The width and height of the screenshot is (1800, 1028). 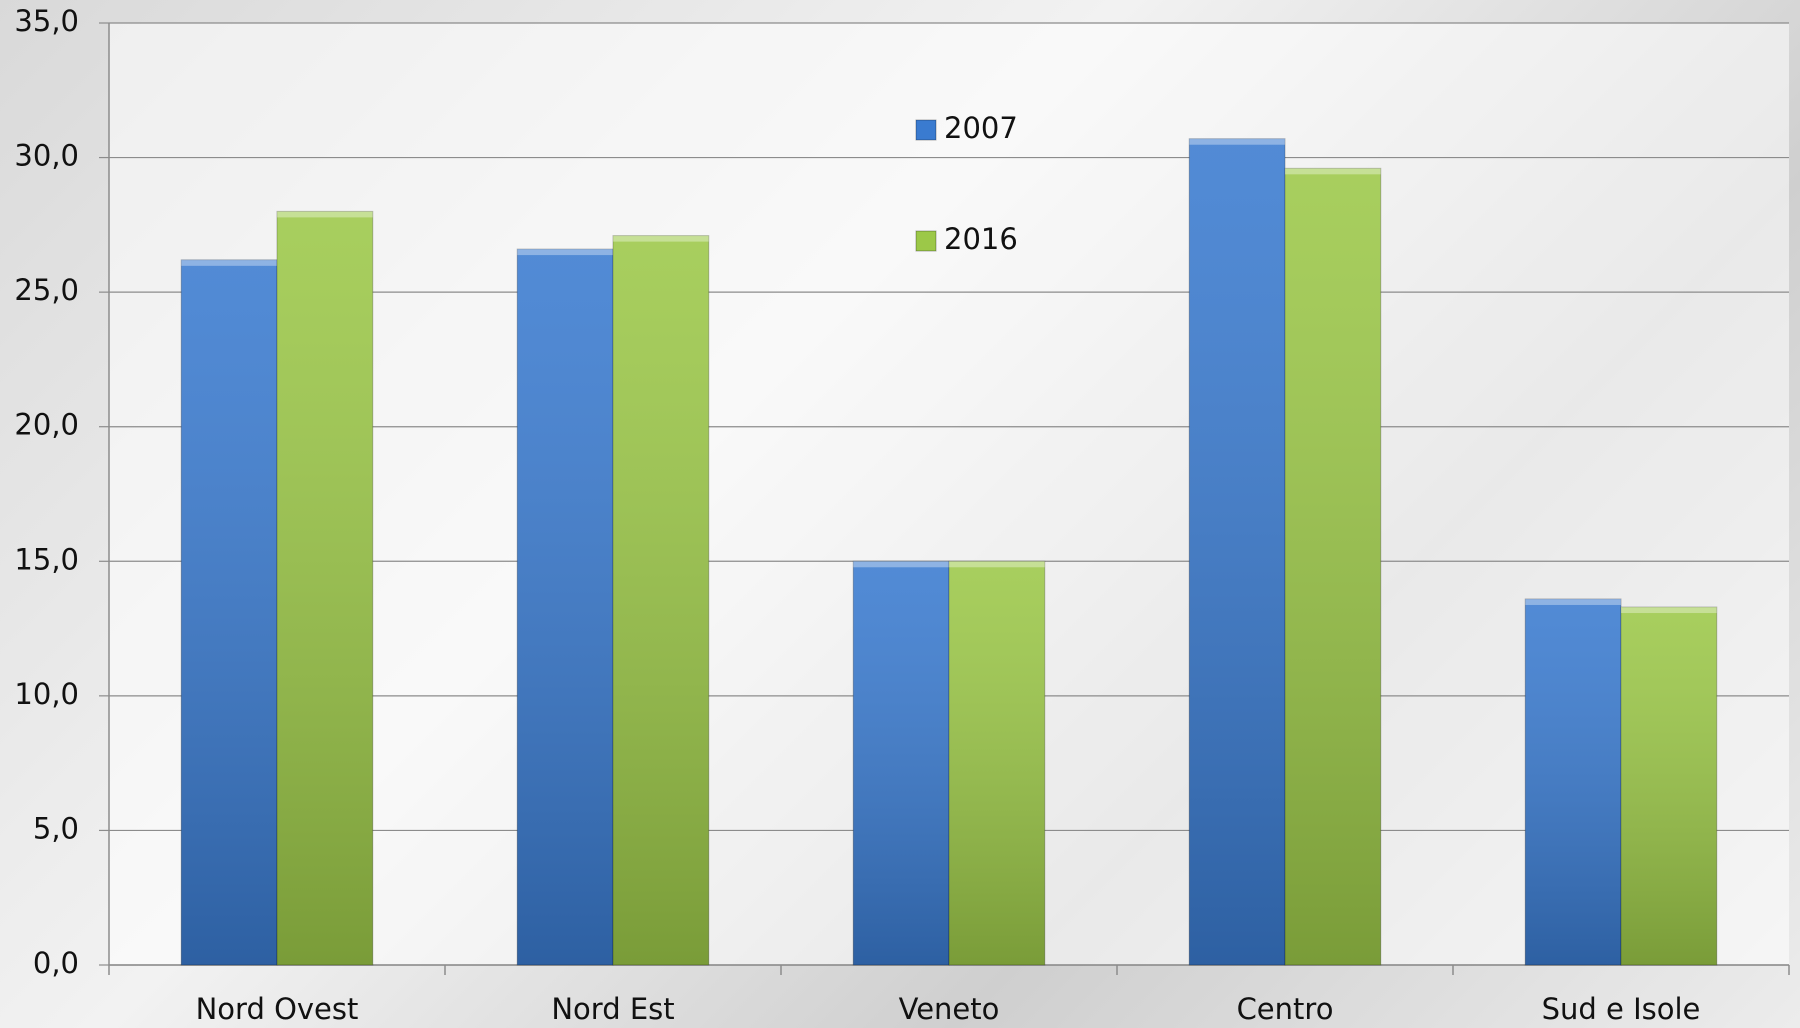 I want to click on x-tick-label: Nord Est, so click(x=612, y=1009).